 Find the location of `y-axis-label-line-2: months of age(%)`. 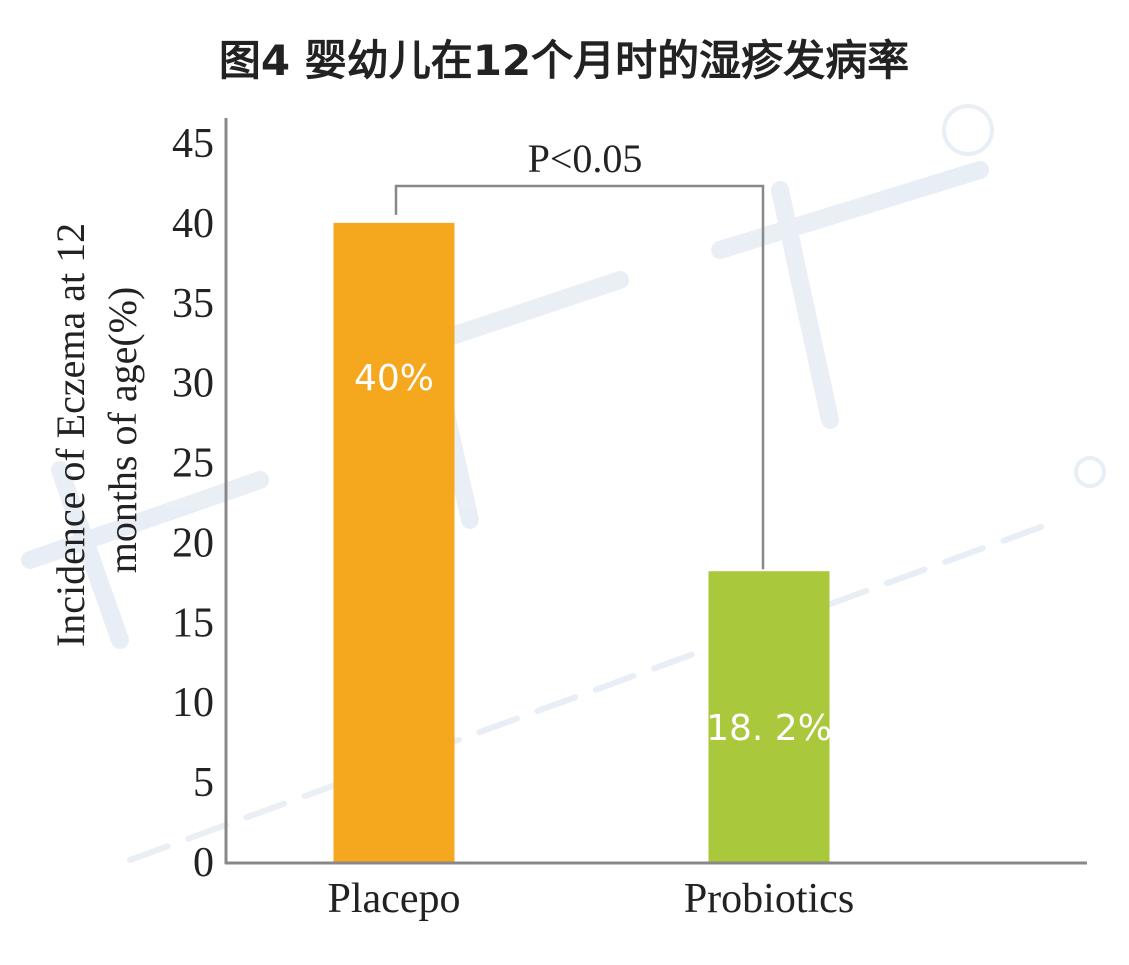

y-axis-label-line-2: months of age(%) is located at coordinates (122, 430).